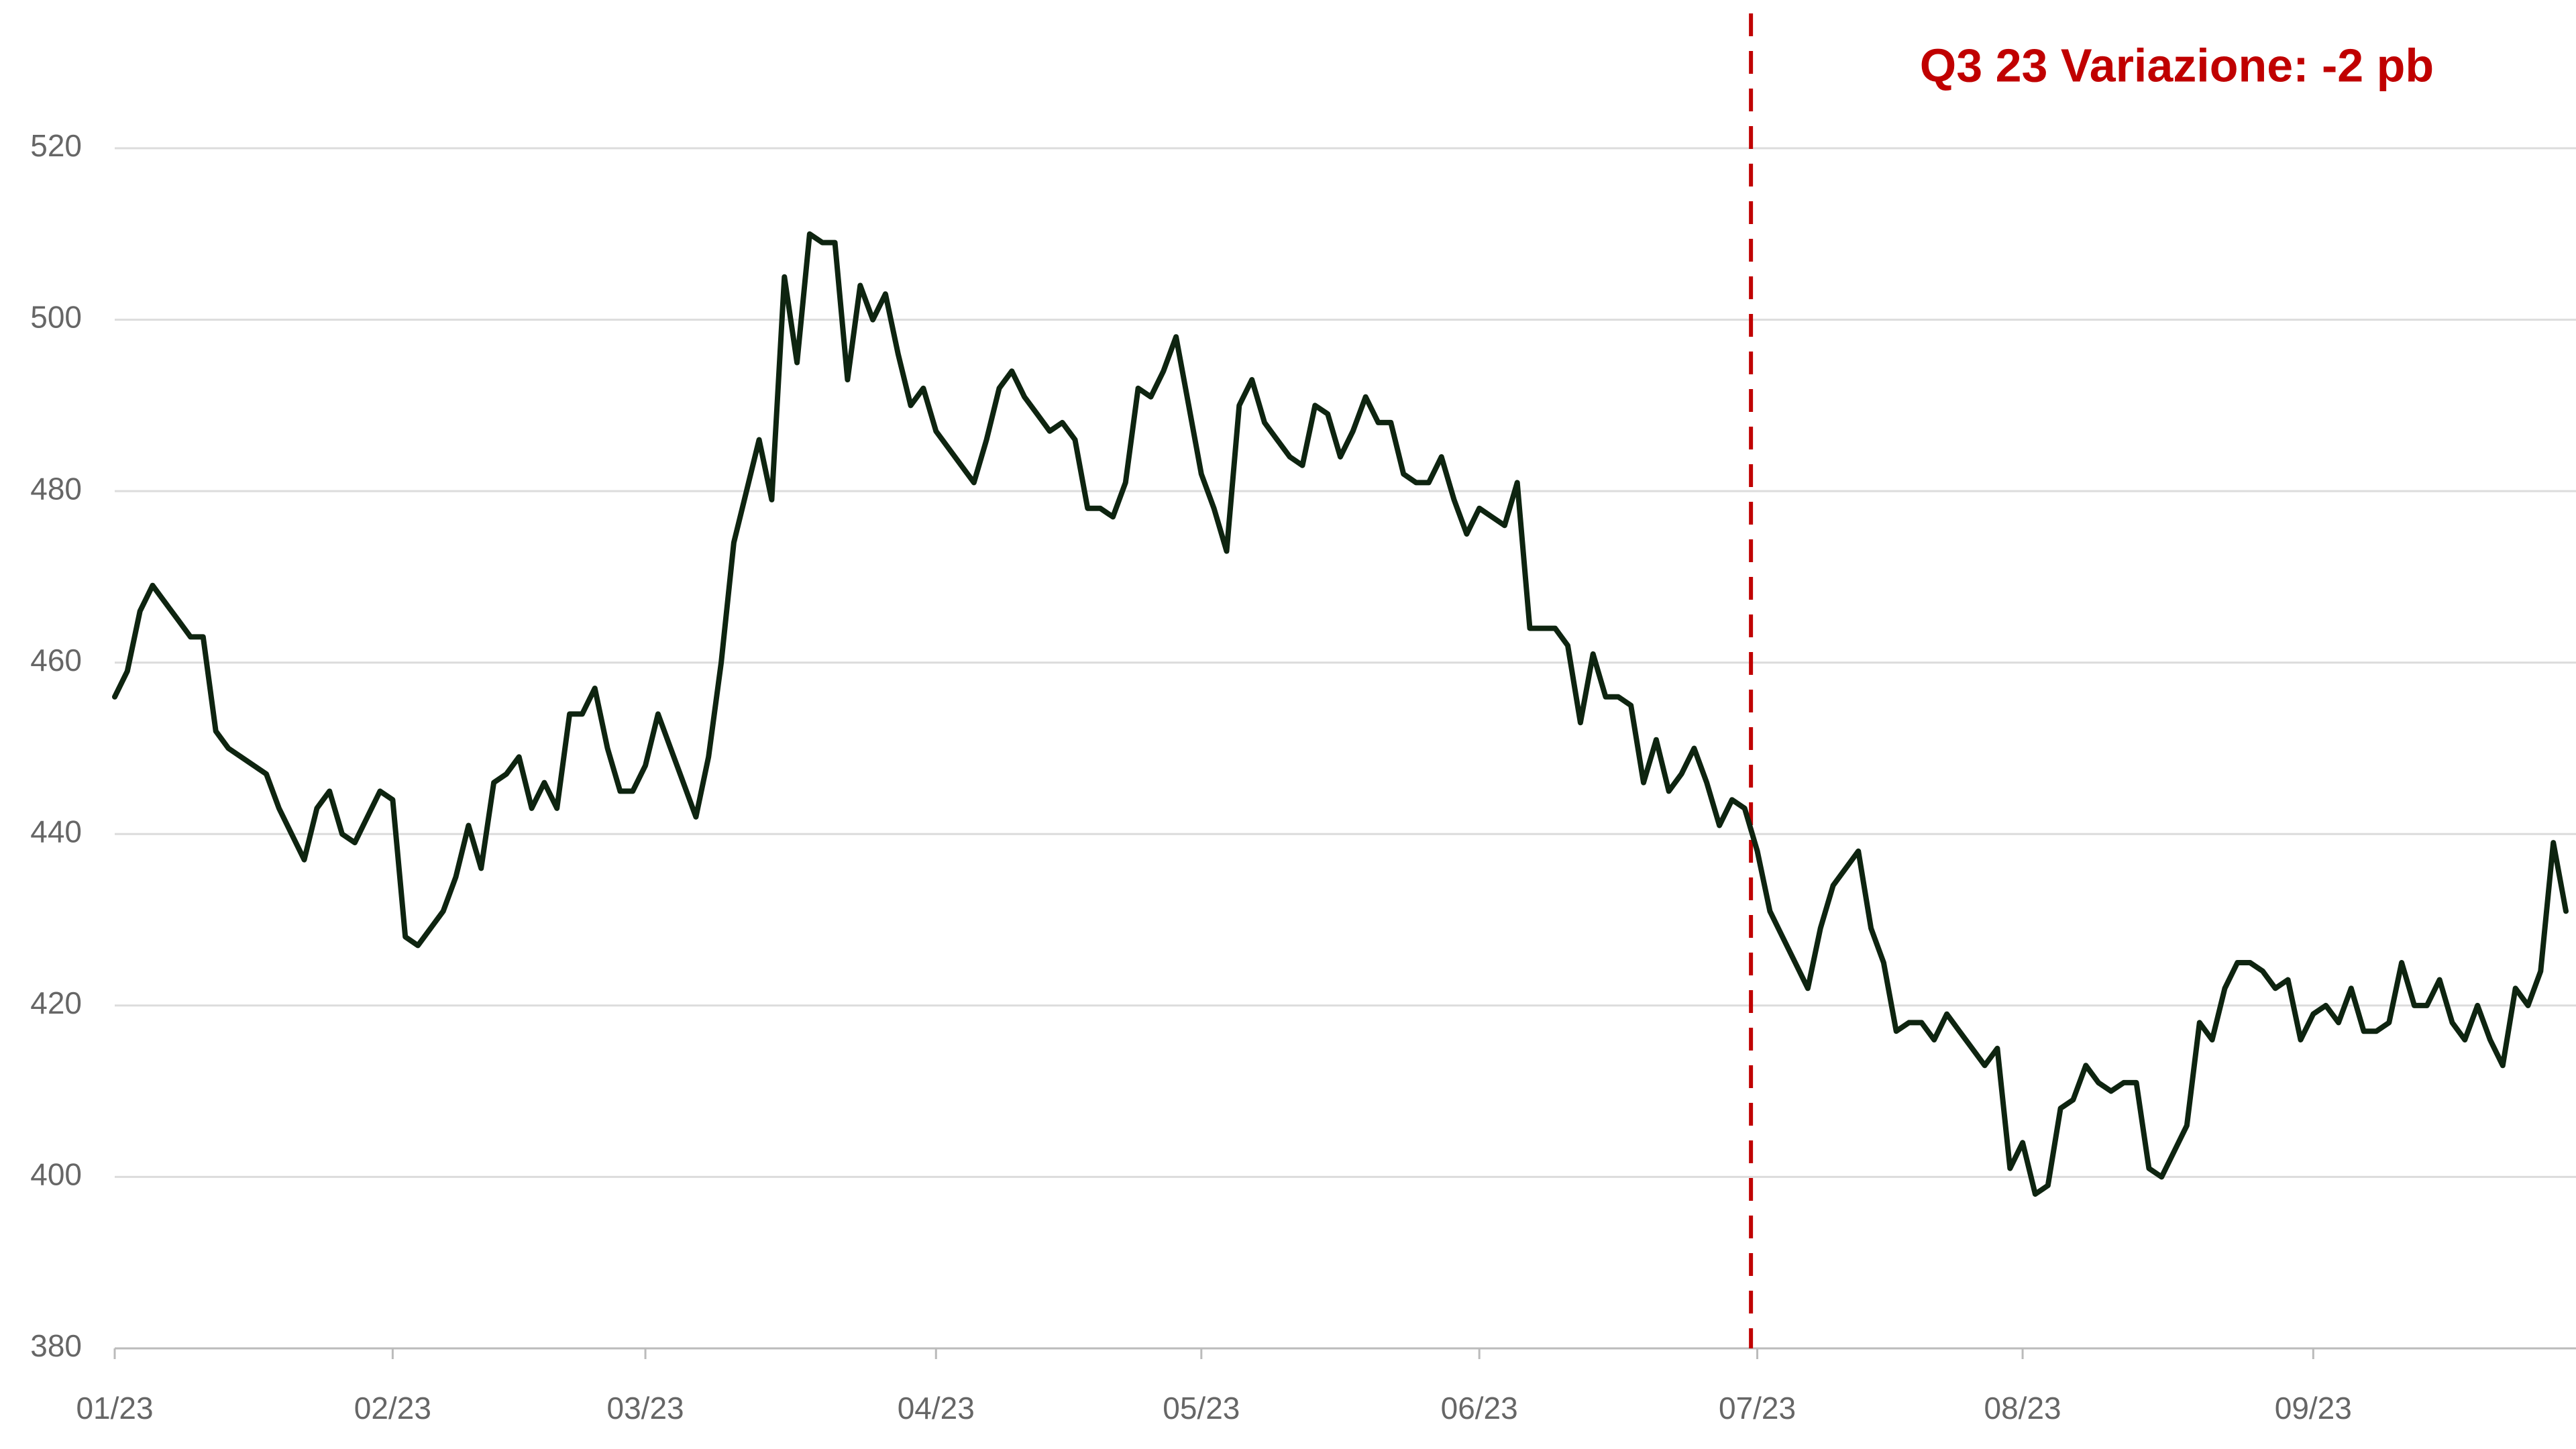 The image size is (2576, 1449). Describe the element at coordinates (645, 1408) in the screenshot. I see `x-tick-label: 03/23` at that location.